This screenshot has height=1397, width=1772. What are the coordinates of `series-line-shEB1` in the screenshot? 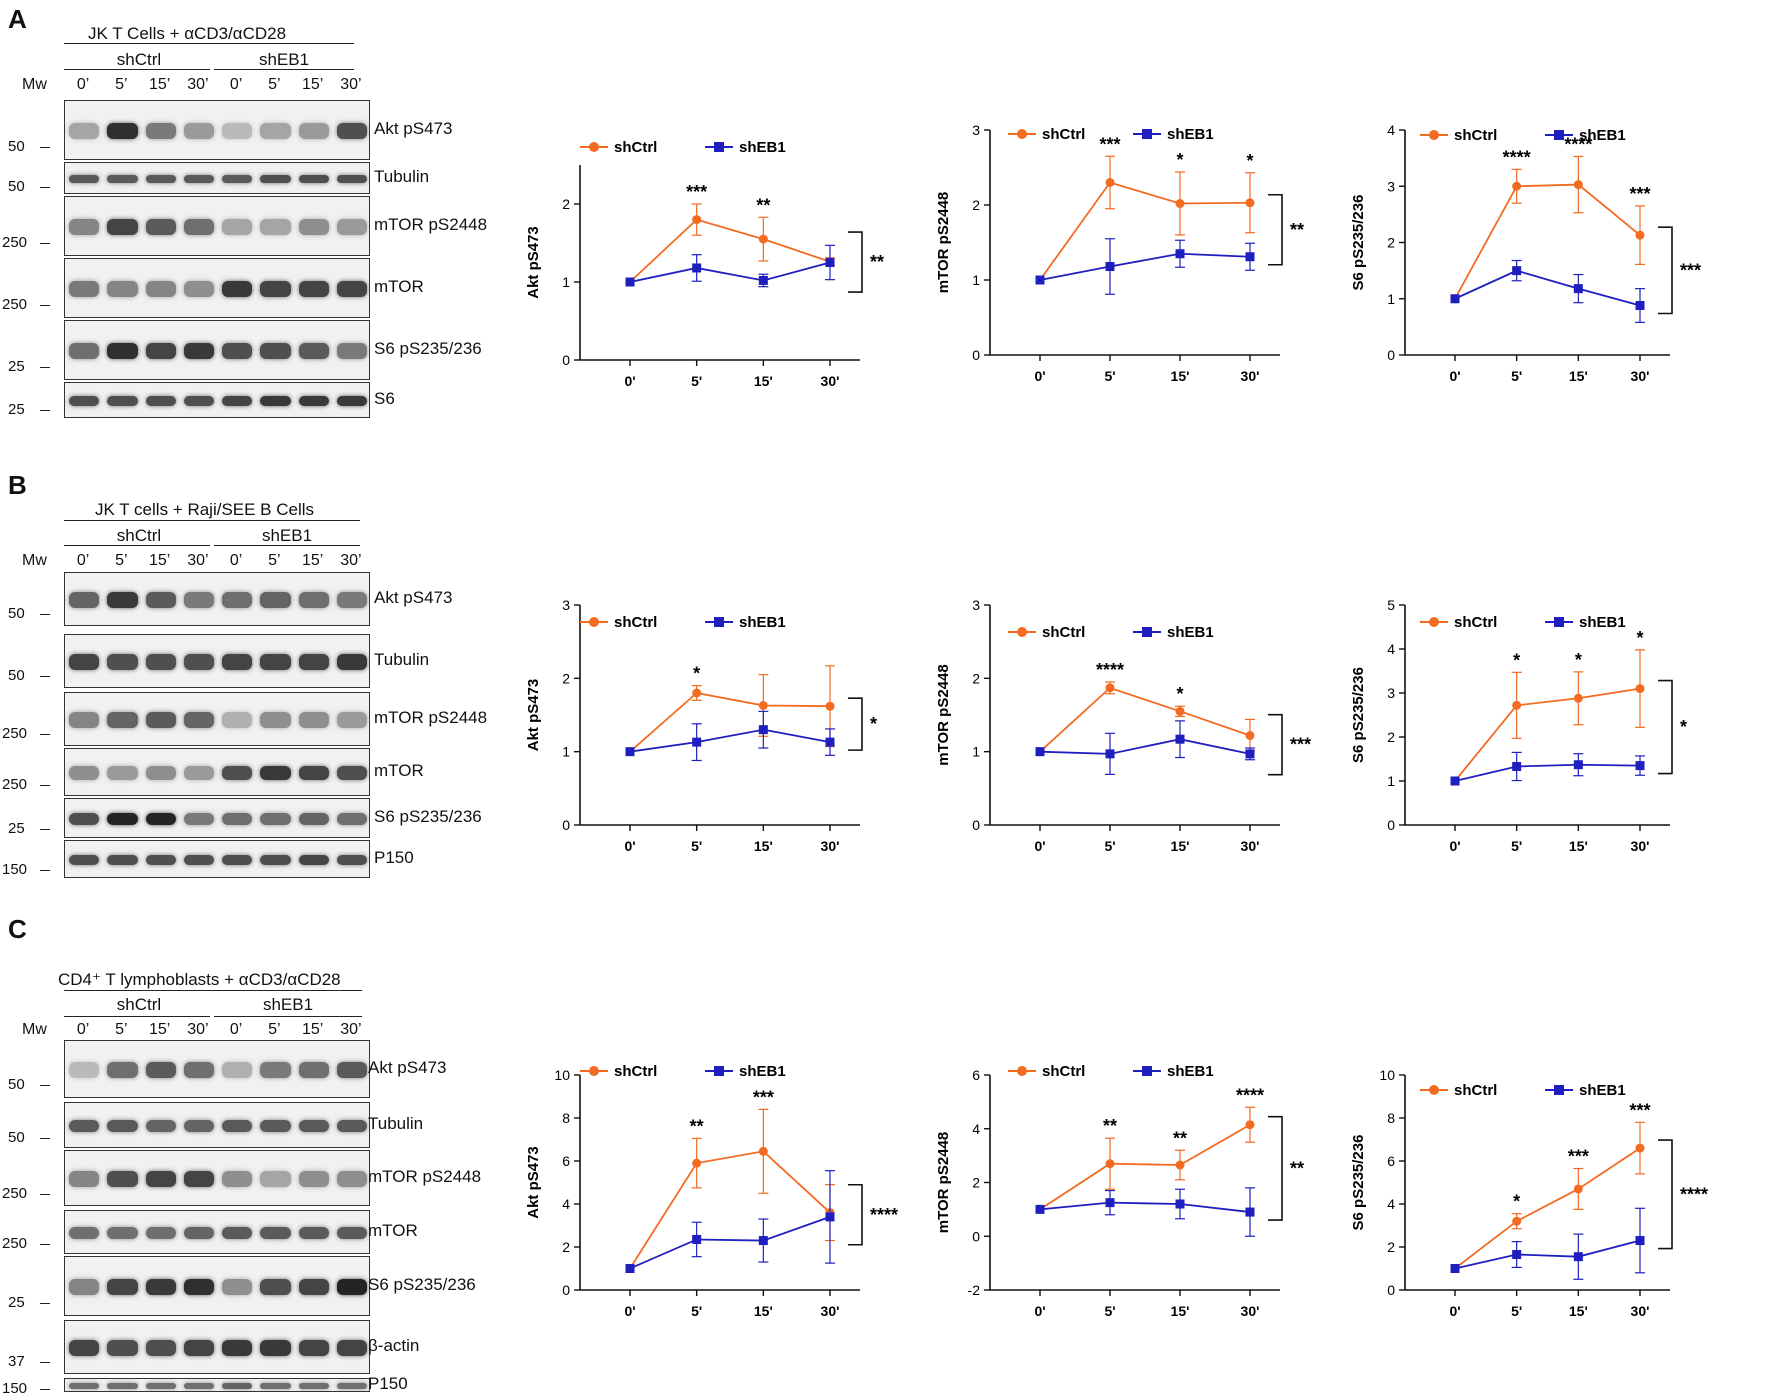 It's located at (1547, 1254).